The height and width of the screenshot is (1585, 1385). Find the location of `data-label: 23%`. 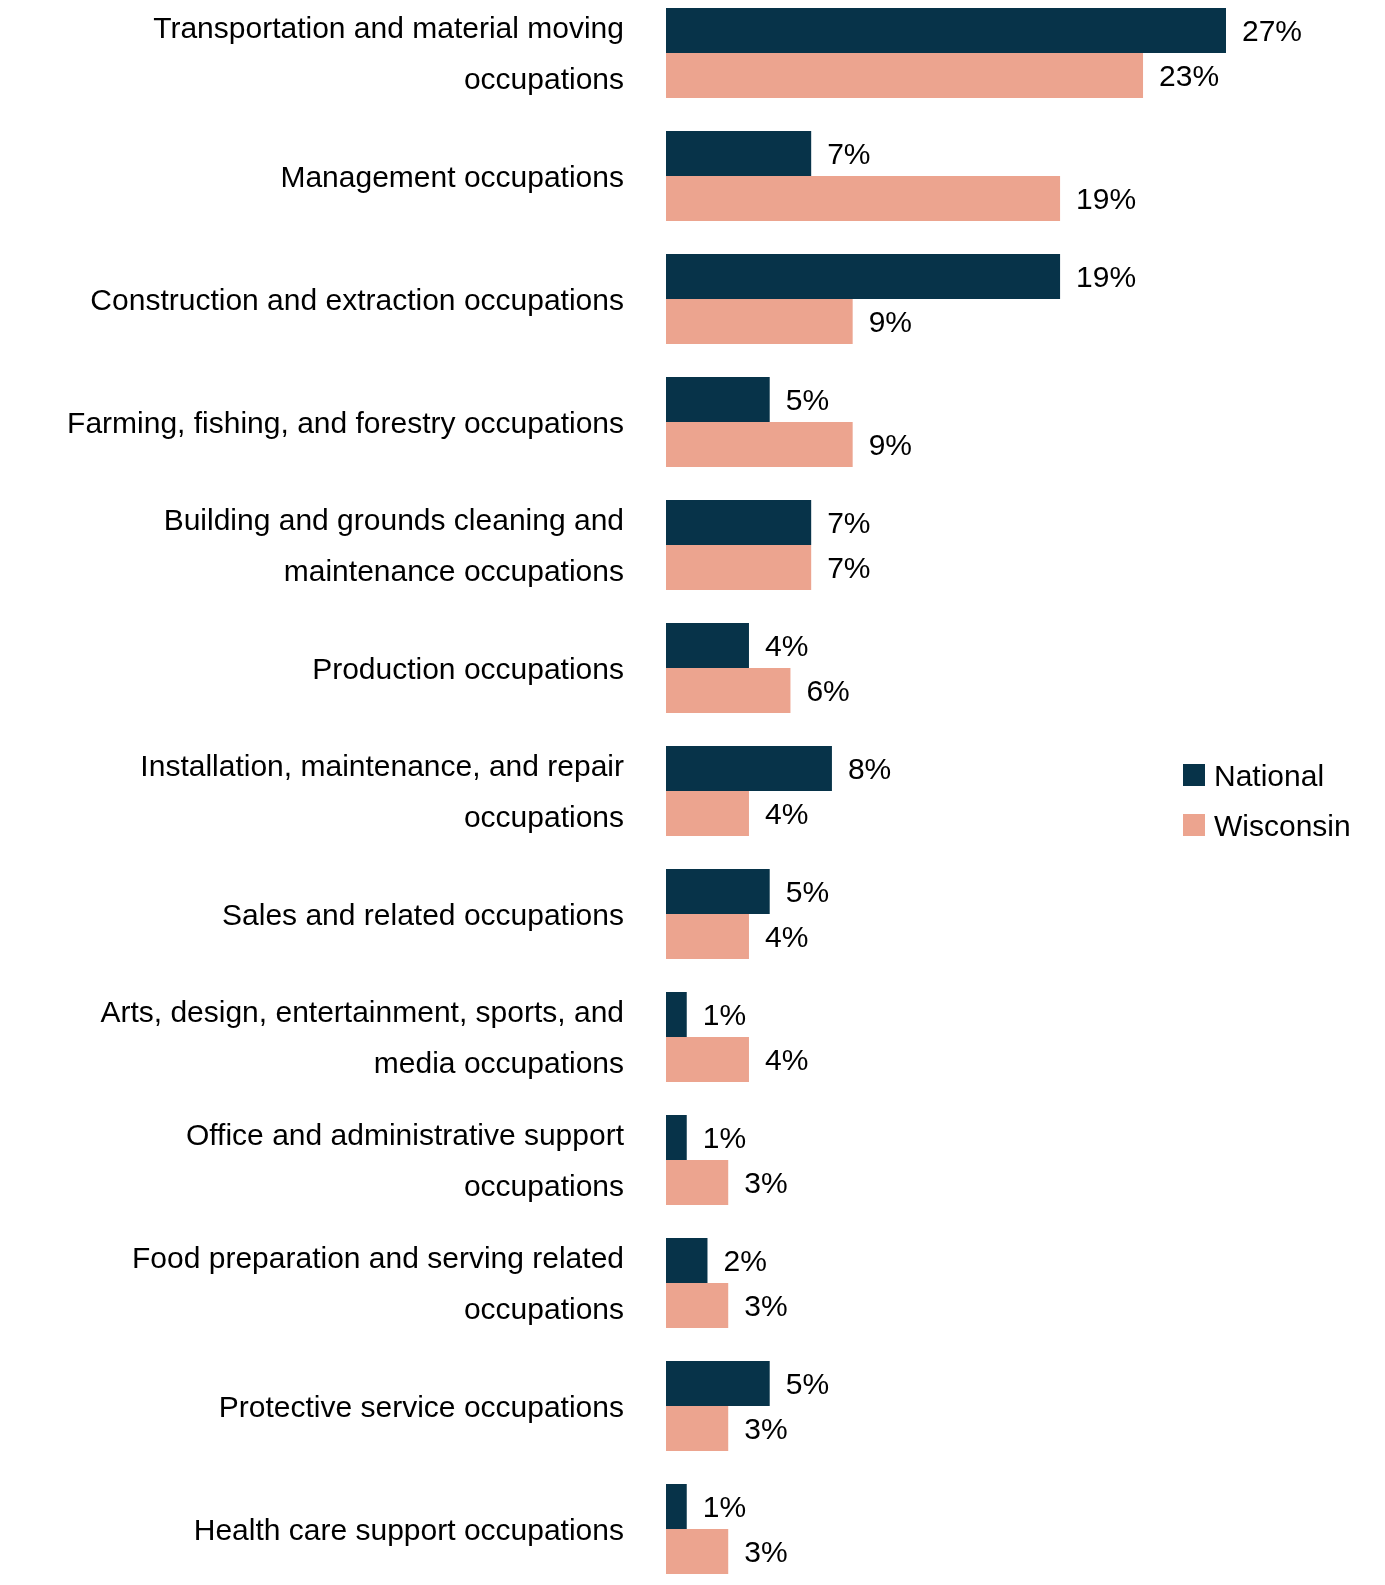

data-label: 23% is located at coordinates (1189, 75).